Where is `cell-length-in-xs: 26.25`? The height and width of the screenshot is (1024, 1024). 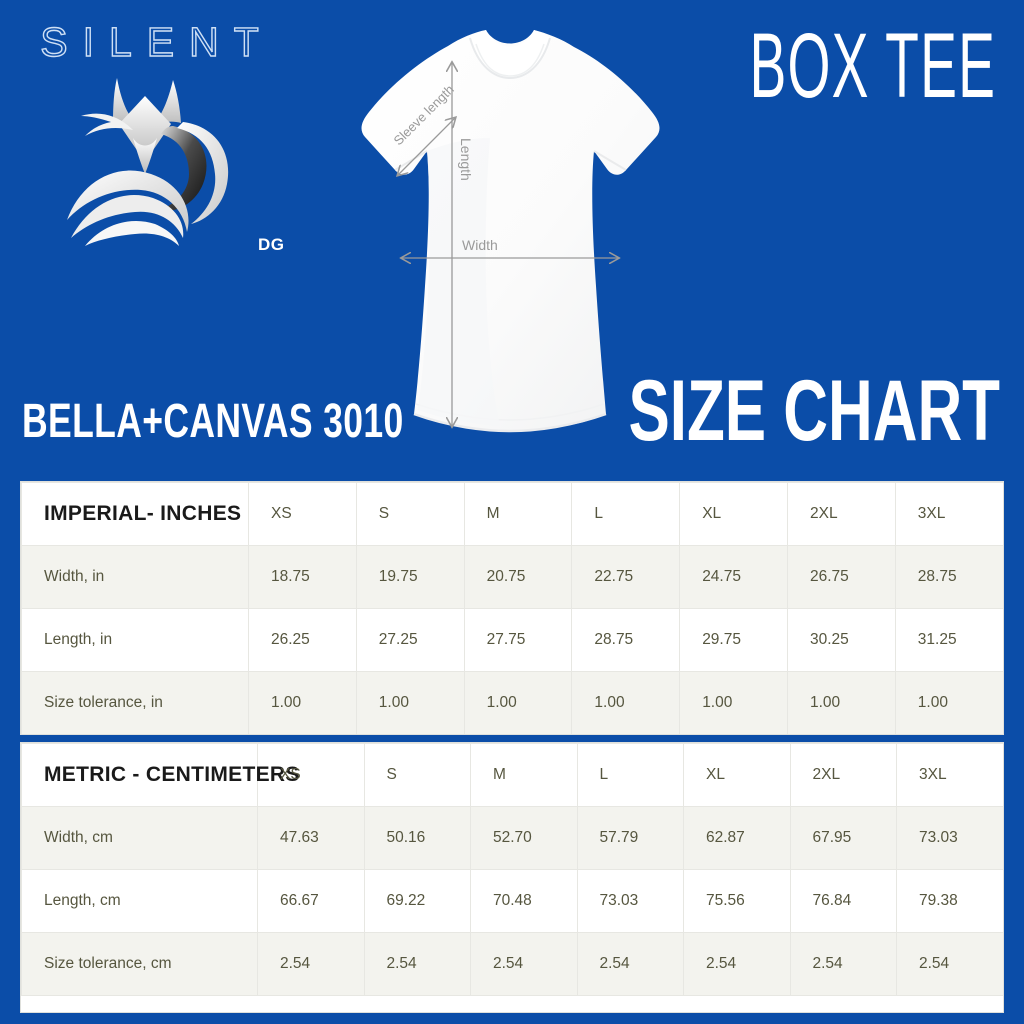 cell-length-in-xs: 26.25 is located at coordinates (302, 640).